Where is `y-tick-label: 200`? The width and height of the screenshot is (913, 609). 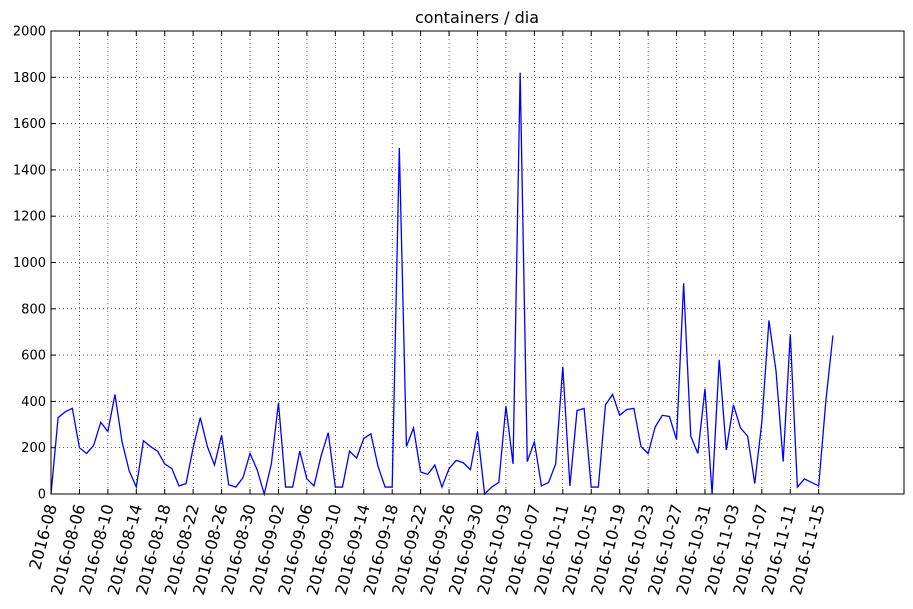 y-tick-label: 200 is located at coordinates (33, 448).